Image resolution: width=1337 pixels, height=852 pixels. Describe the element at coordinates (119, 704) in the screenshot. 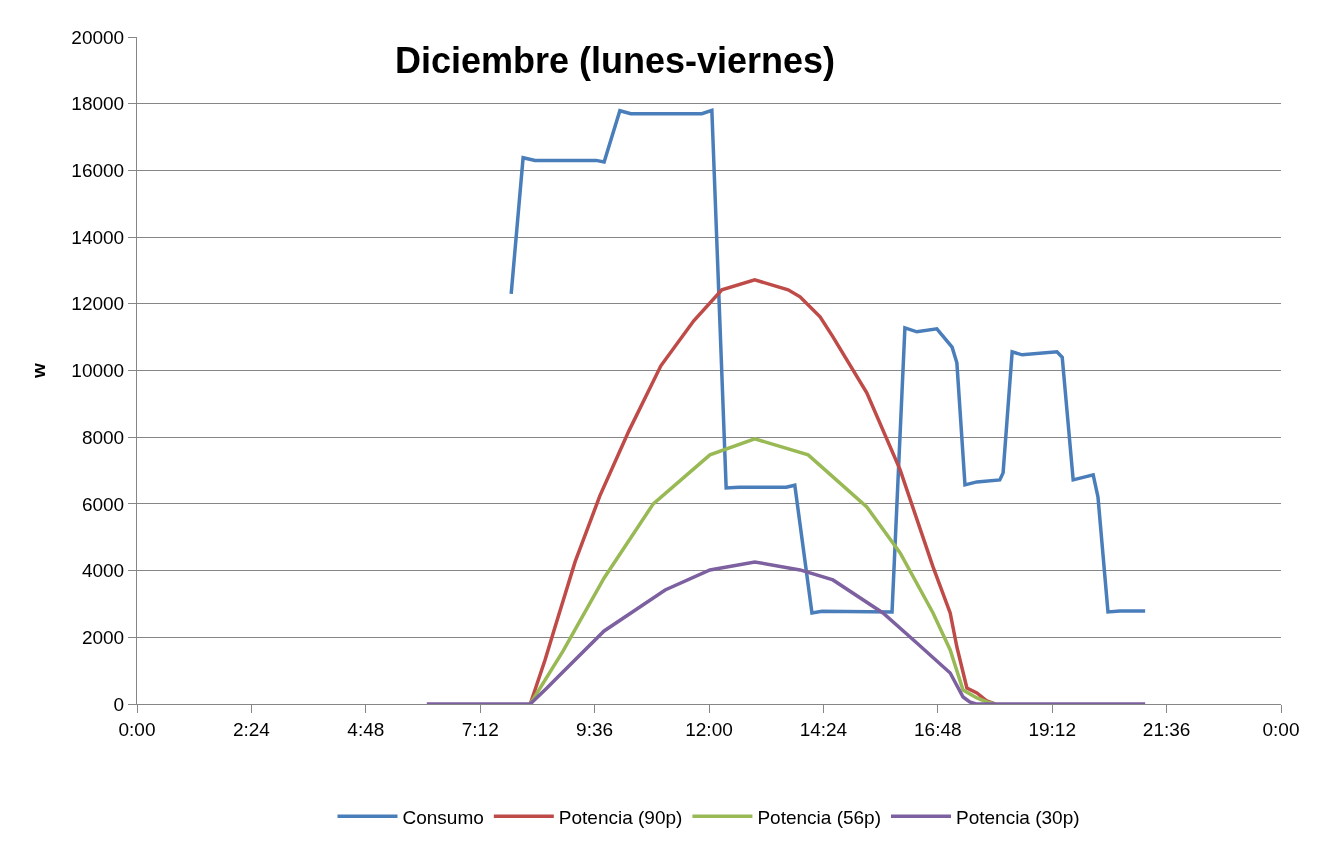

I see `y-tick-label: 0` at that location.